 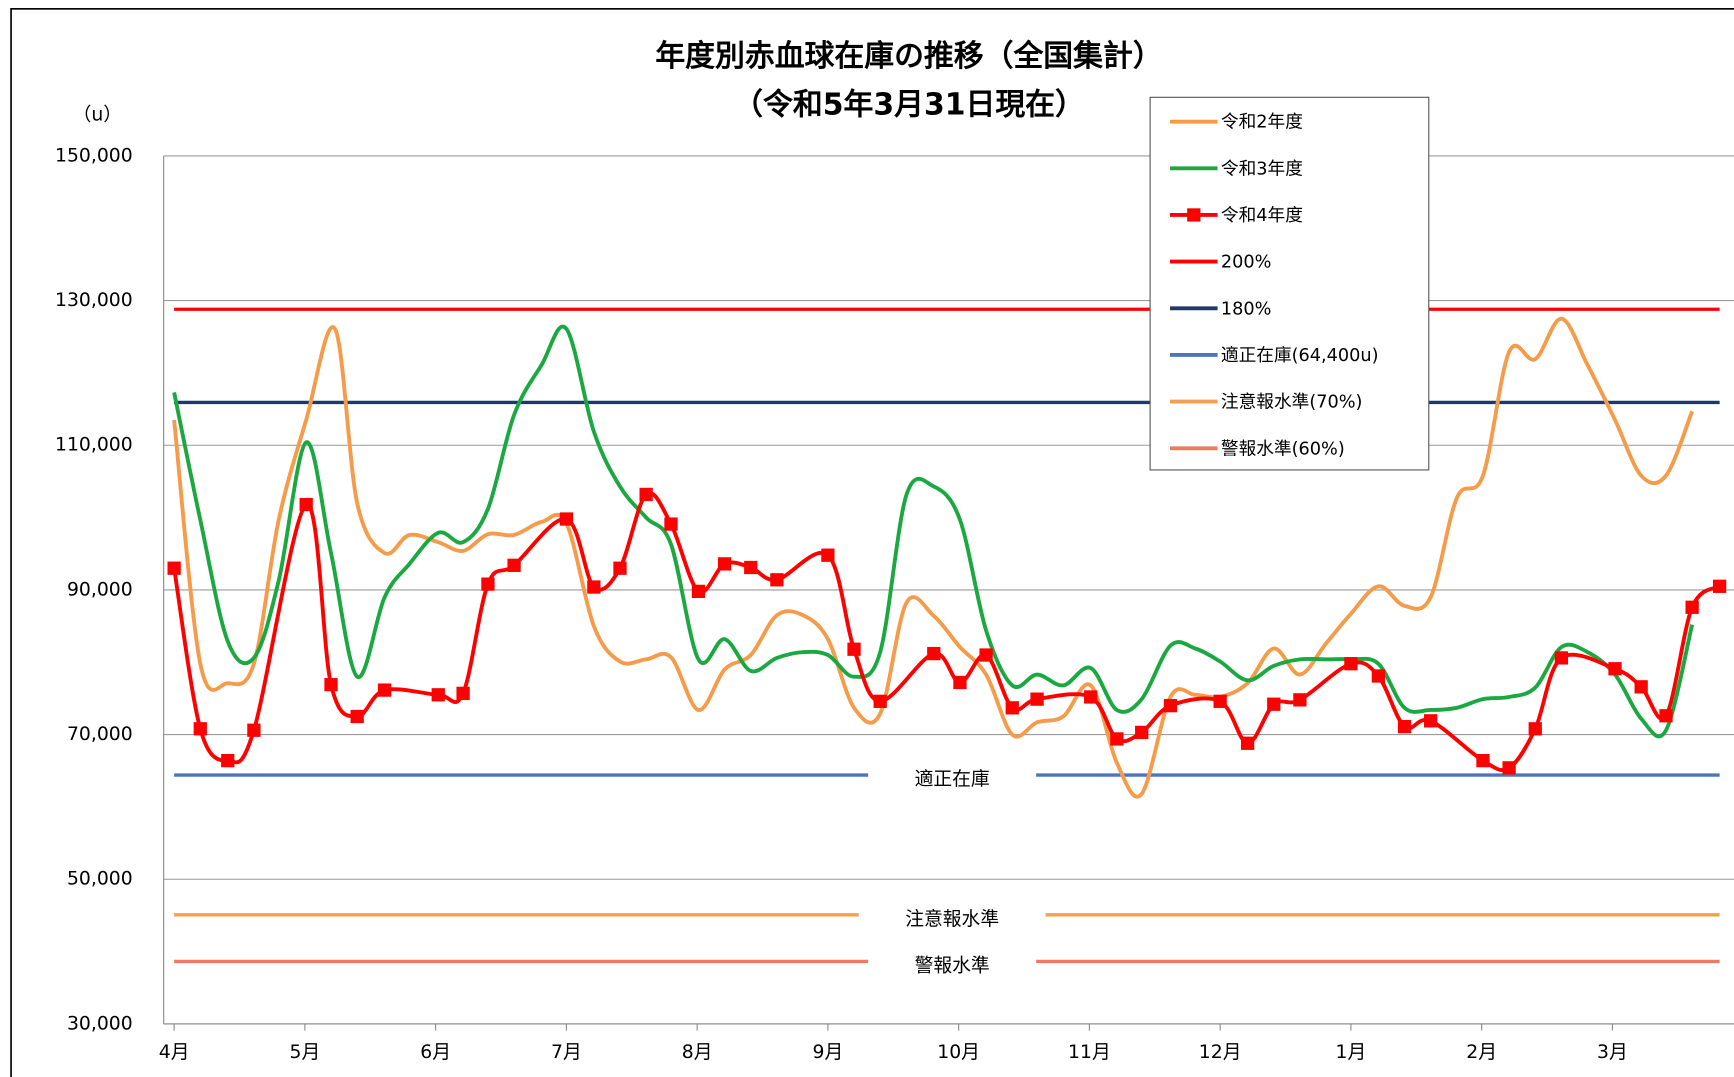 I want to click on legend-box, so click(x=1289, y=283).